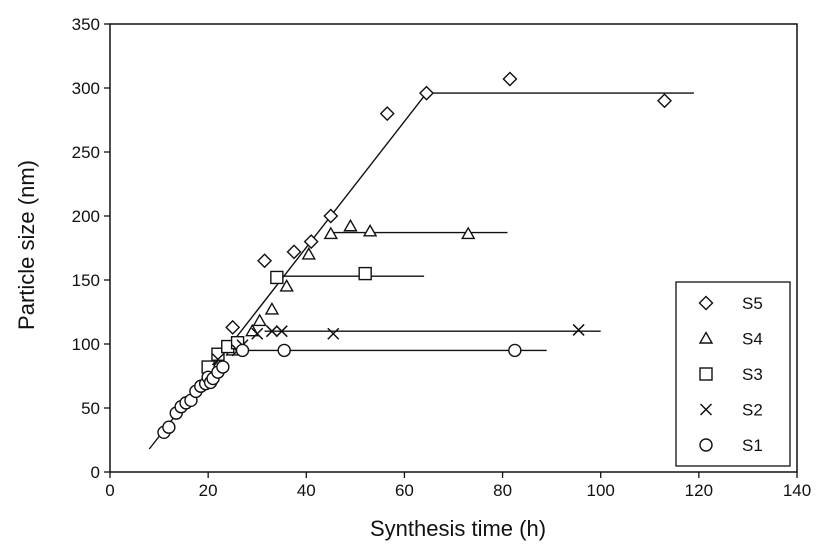 This screenshot has height=546, width=817. I want to click on x-axis: 0 20 40 60 80 100 120 140, so click(458, 486).